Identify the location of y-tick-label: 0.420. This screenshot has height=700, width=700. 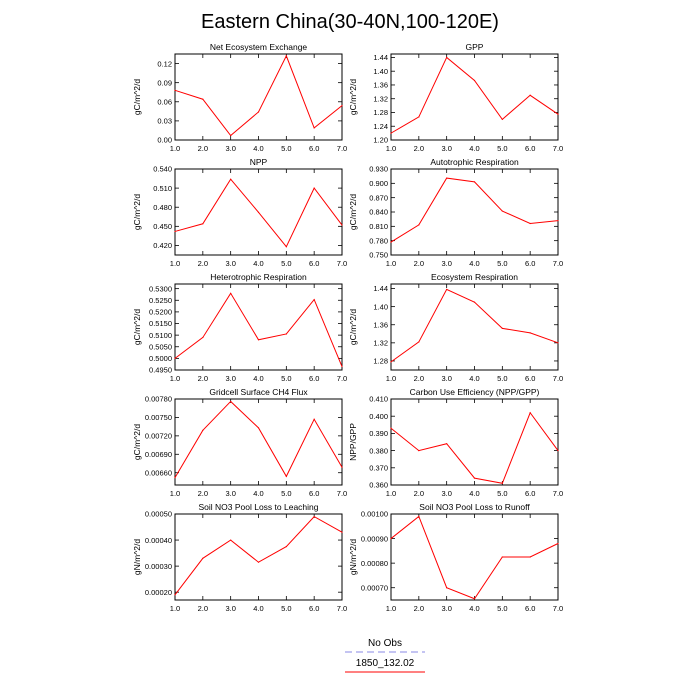
(162, 245).